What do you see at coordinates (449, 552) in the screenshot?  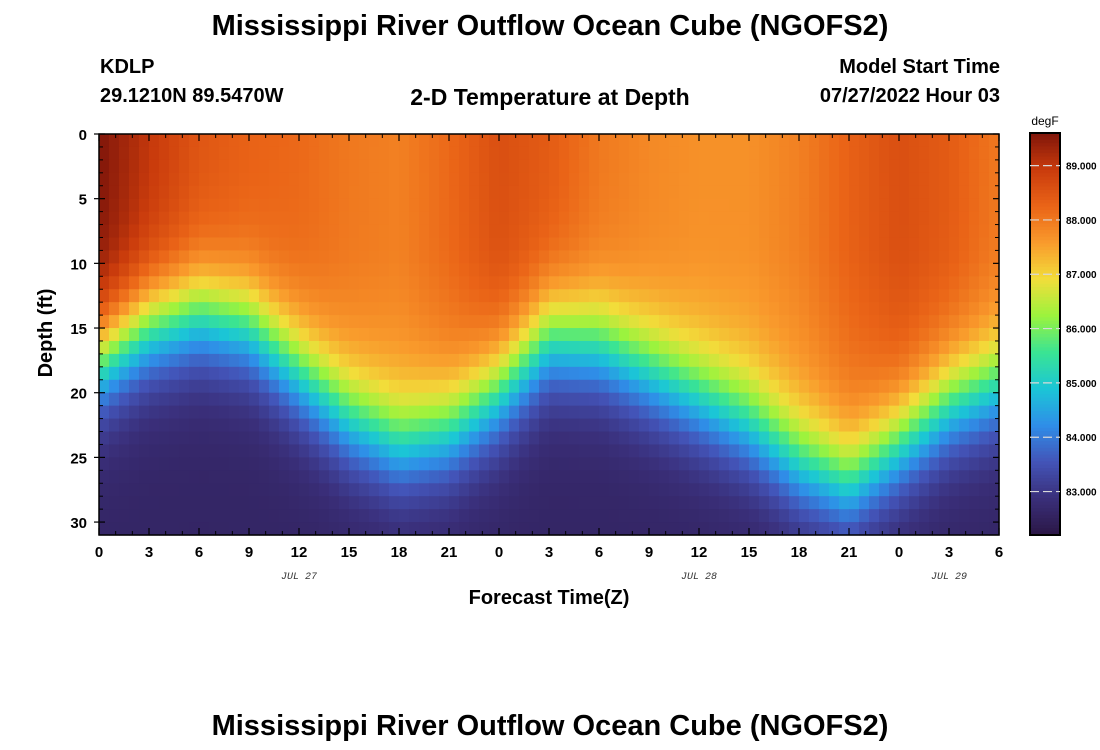 I see `x-tick-label: 21` at bounding box center [449, 552].